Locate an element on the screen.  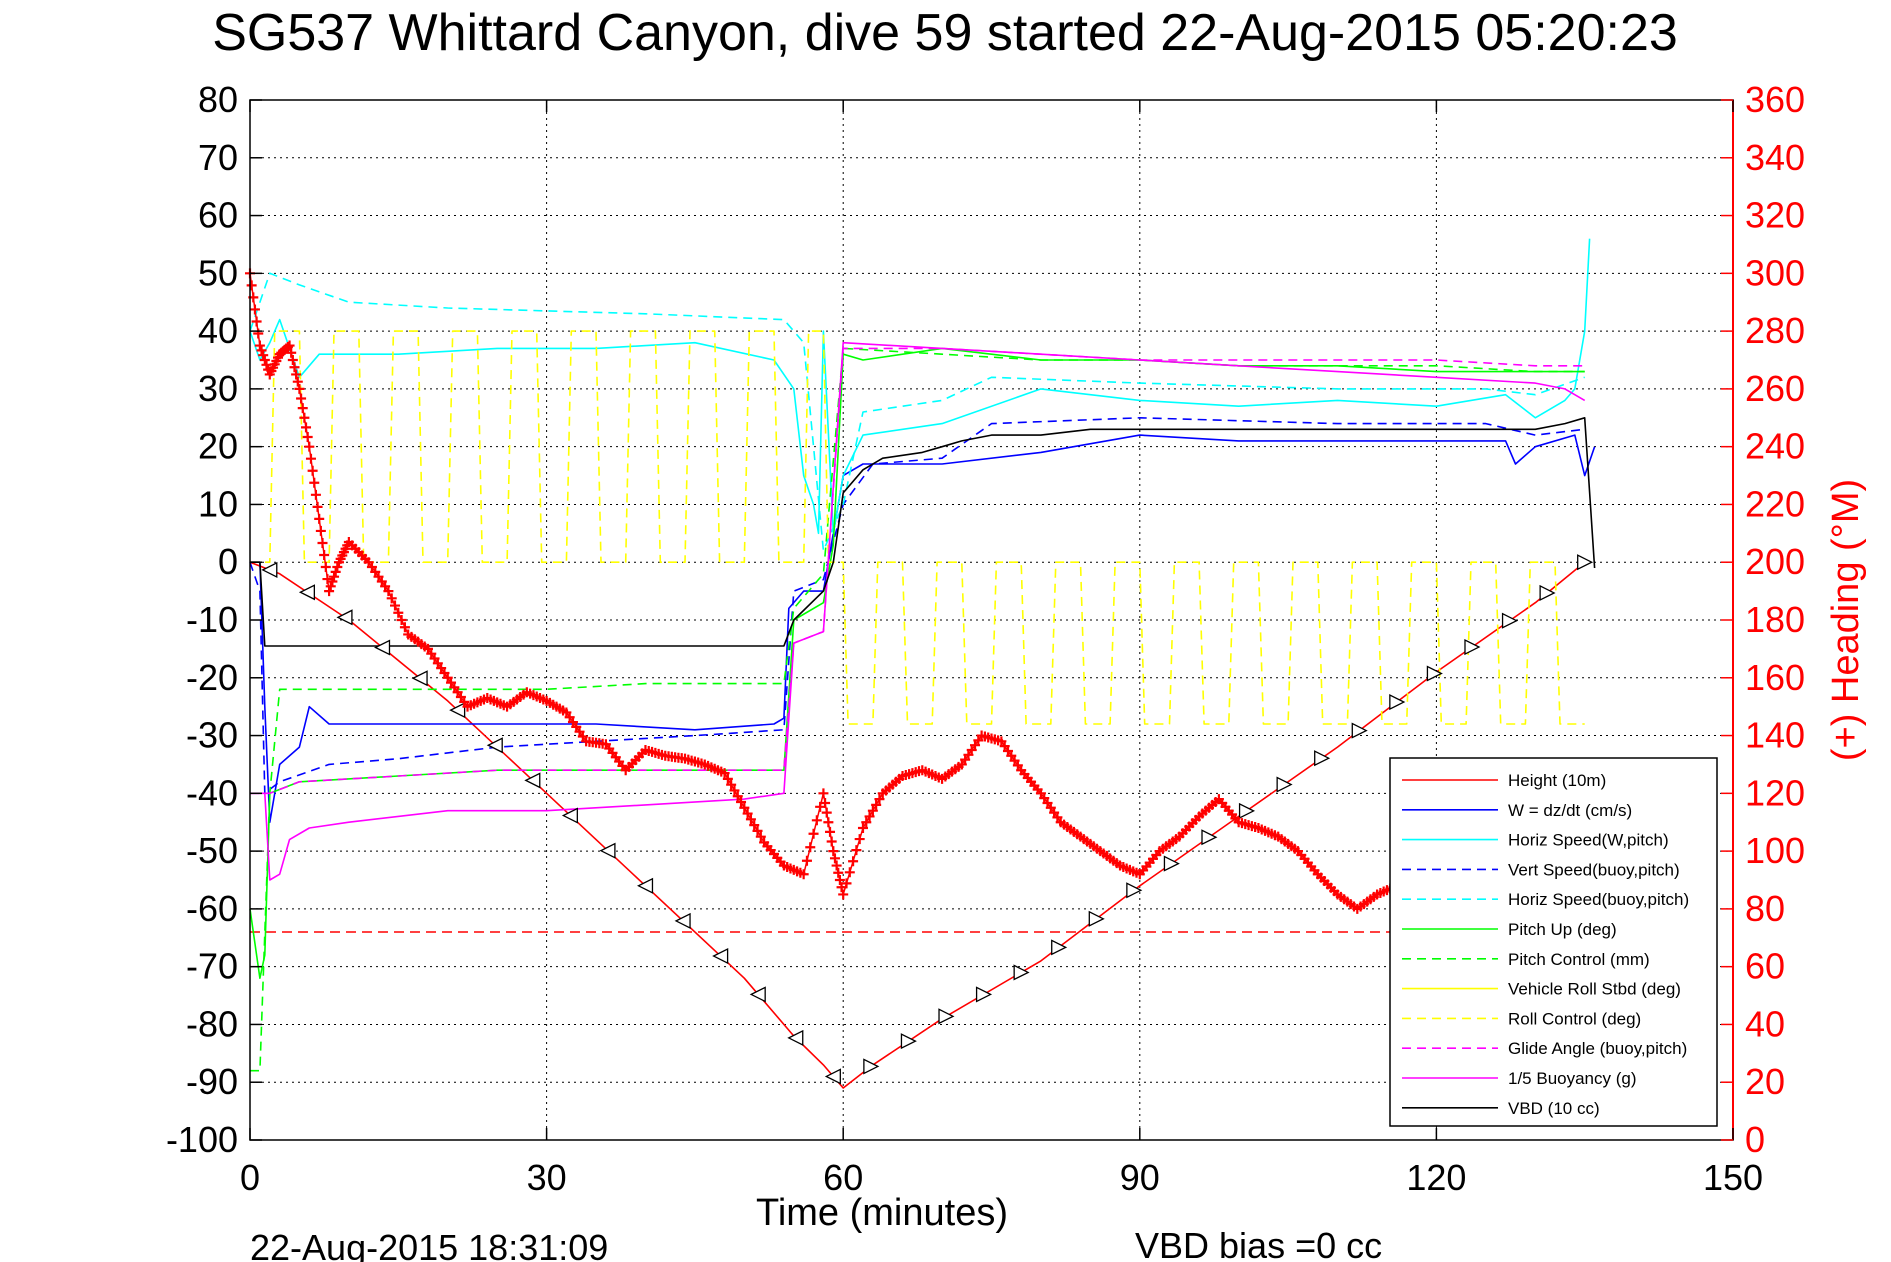
legend-entry: Glide Angle (buoy,pitch) is located at coordinates (1597, 1048).